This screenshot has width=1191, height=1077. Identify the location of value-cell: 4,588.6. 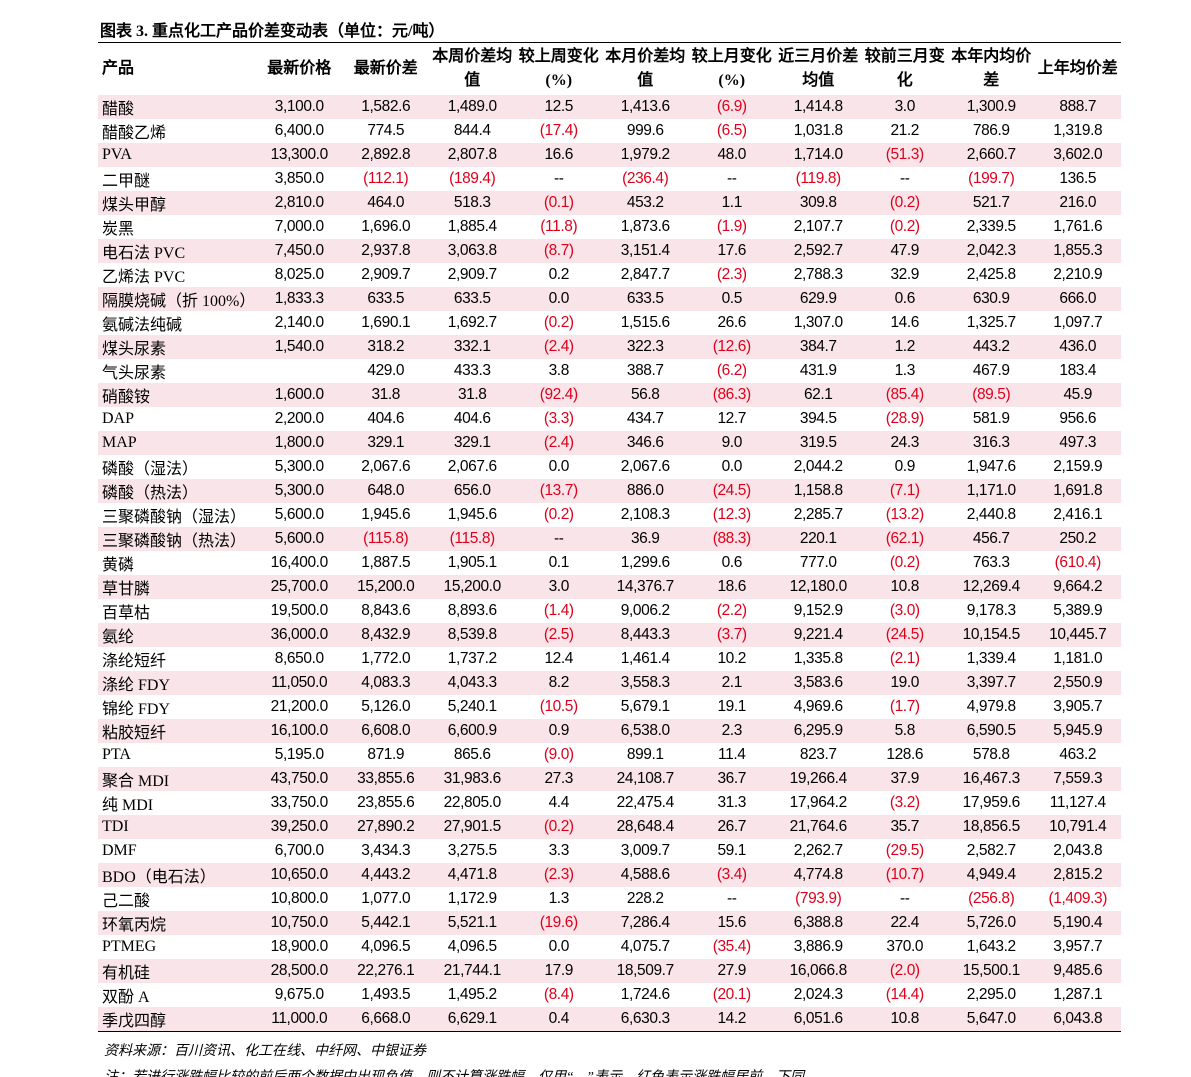
(645, 875).